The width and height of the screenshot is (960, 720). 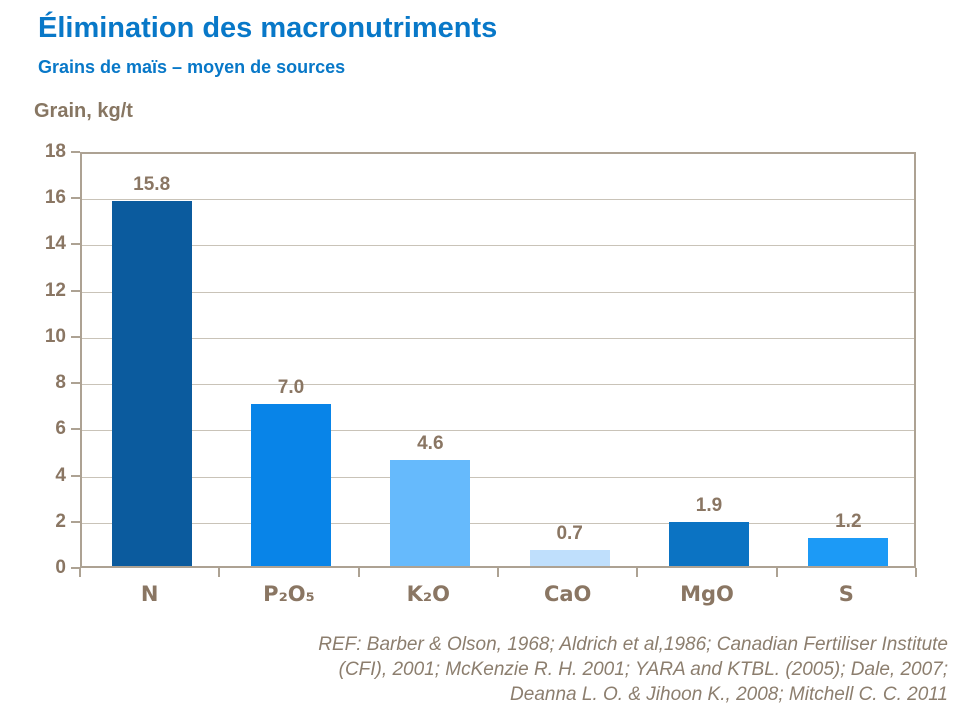 I want to click on bar-value-label: 1.2, so click(x=848, y=522).